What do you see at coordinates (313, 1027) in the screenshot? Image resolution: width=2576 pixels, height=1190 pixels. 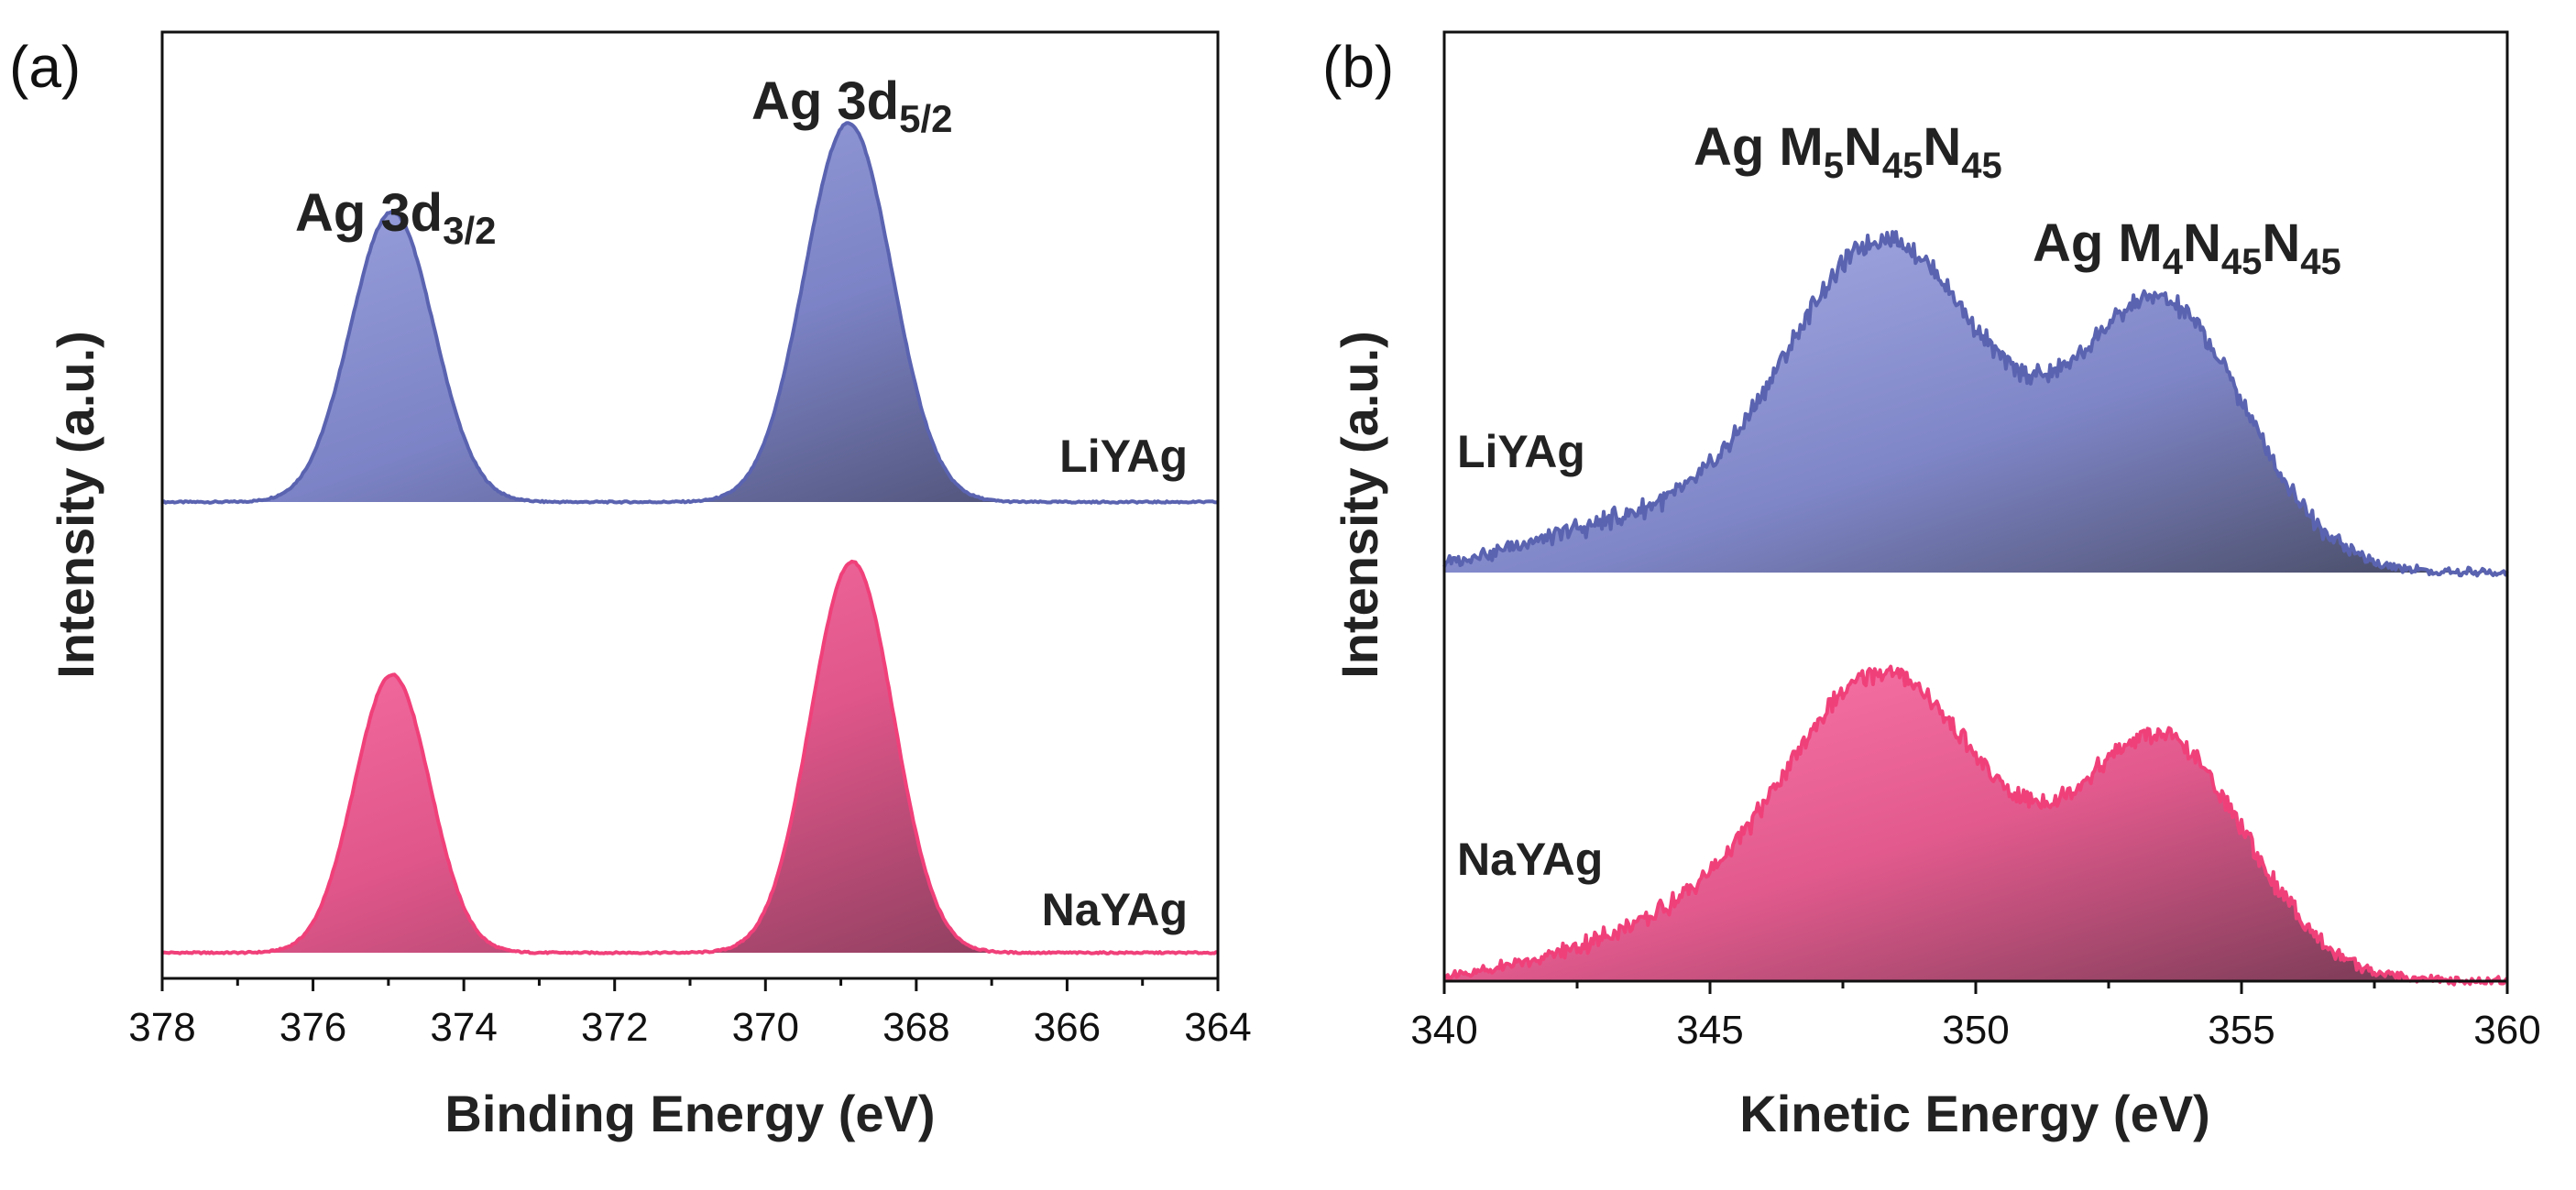 I see `panel-a-xtick-label-376: 376` at bounding box center [313, 1027].